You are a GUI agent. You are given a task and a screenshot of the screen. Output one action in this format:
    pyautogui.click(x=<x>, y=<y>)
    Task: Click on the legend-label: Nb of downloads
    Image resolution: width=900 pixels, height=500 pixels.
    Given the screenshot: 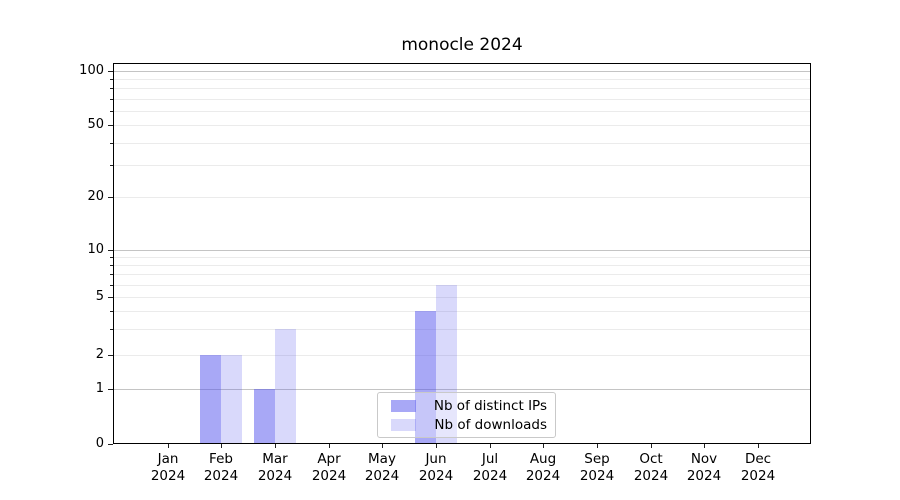 What is the action you would take?
    pyautogui.click(x=490, y=424)
    